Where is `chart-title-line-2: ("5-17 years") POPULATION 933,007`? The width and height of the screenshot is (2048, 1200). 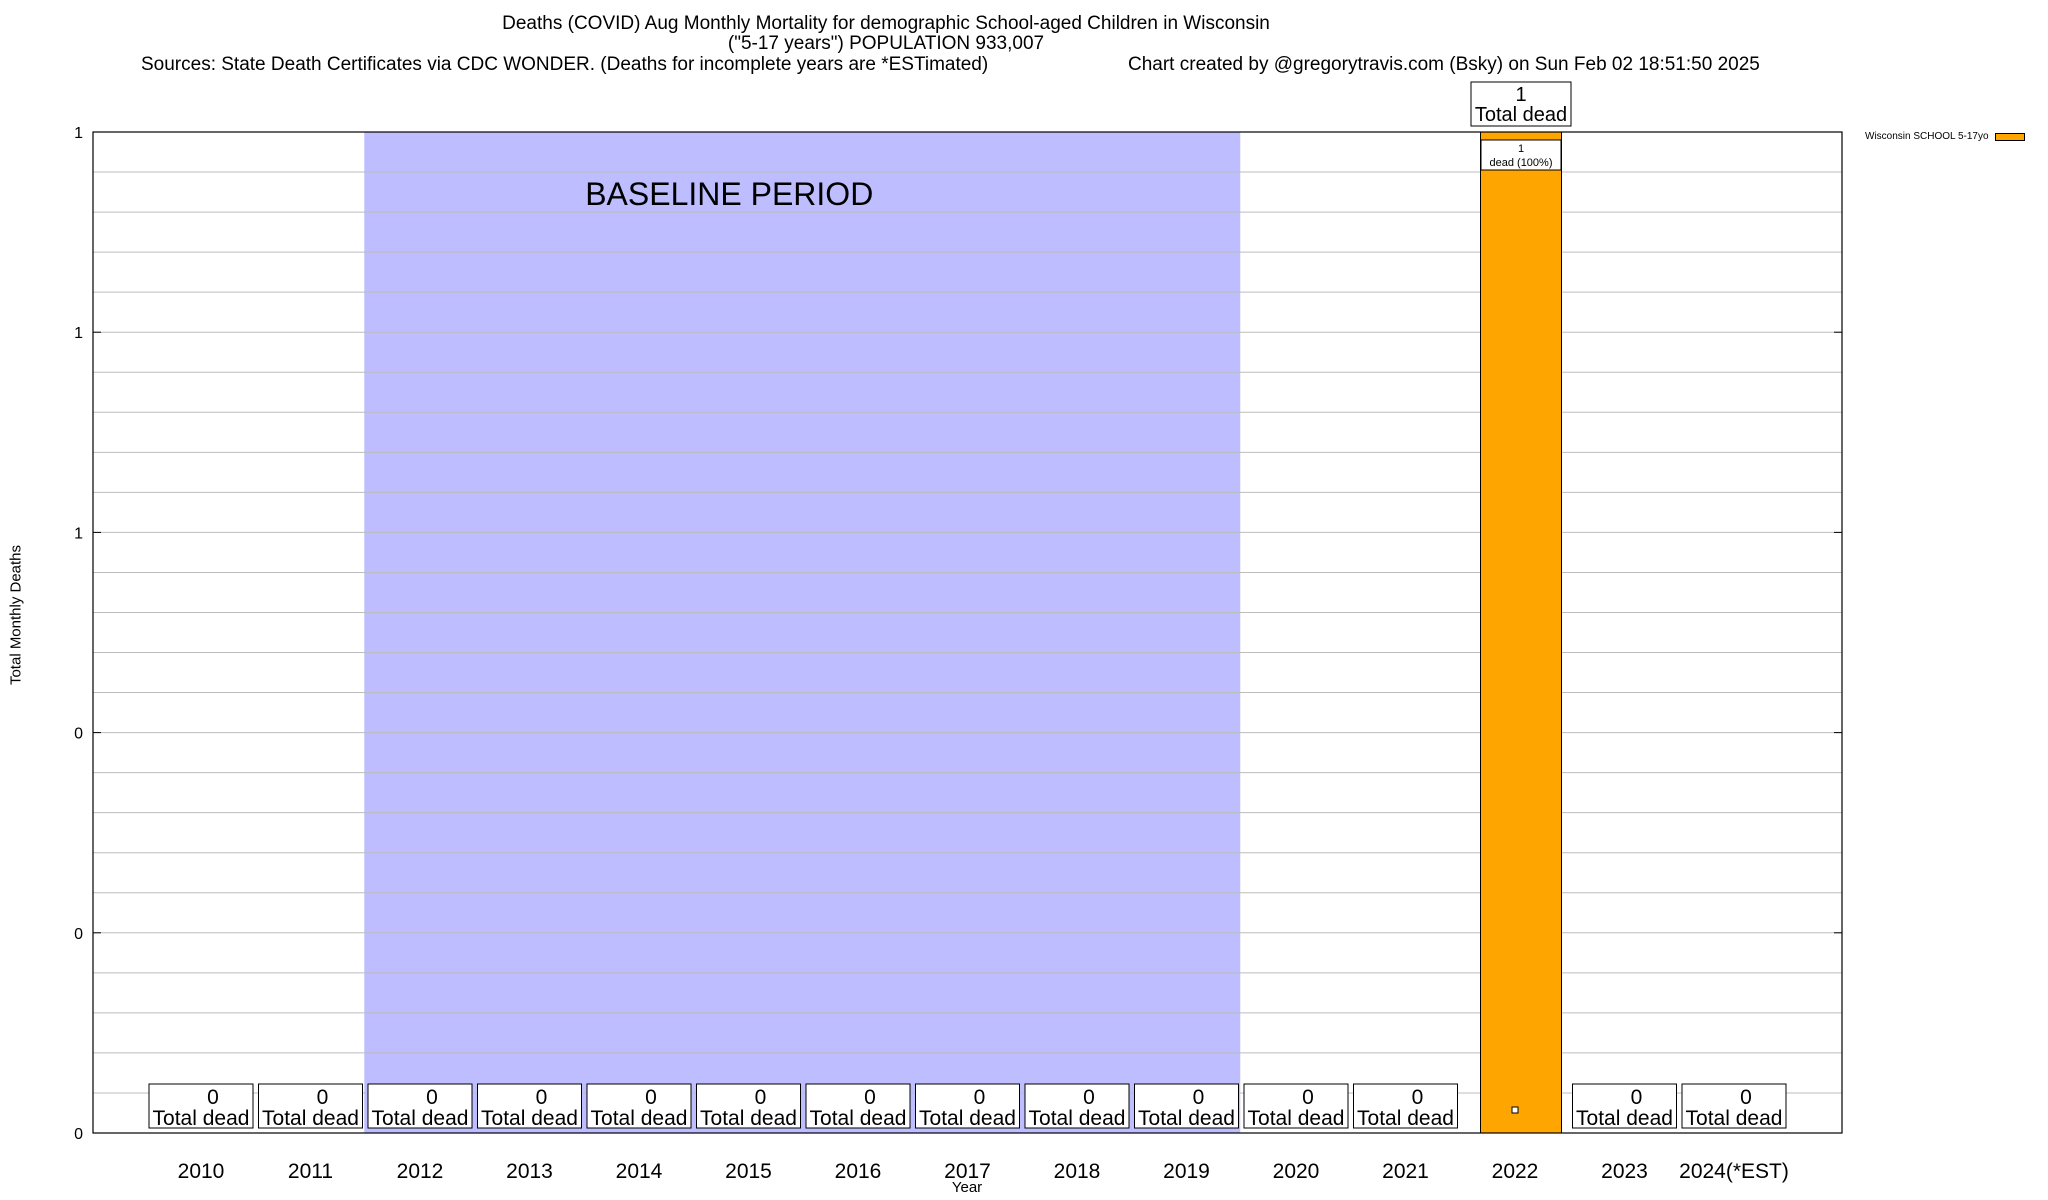
chart-title-line-2: ("5-17 years") POPULATION 933,007 is located at coordinates (886, 43).